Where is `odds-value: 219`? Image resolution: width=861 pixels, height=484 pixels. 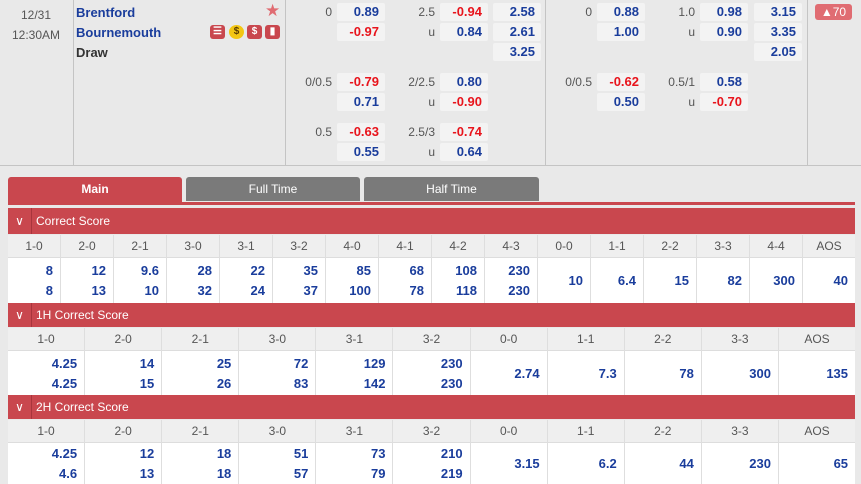
odds-value: 219 is located at coordinates (451, 473).